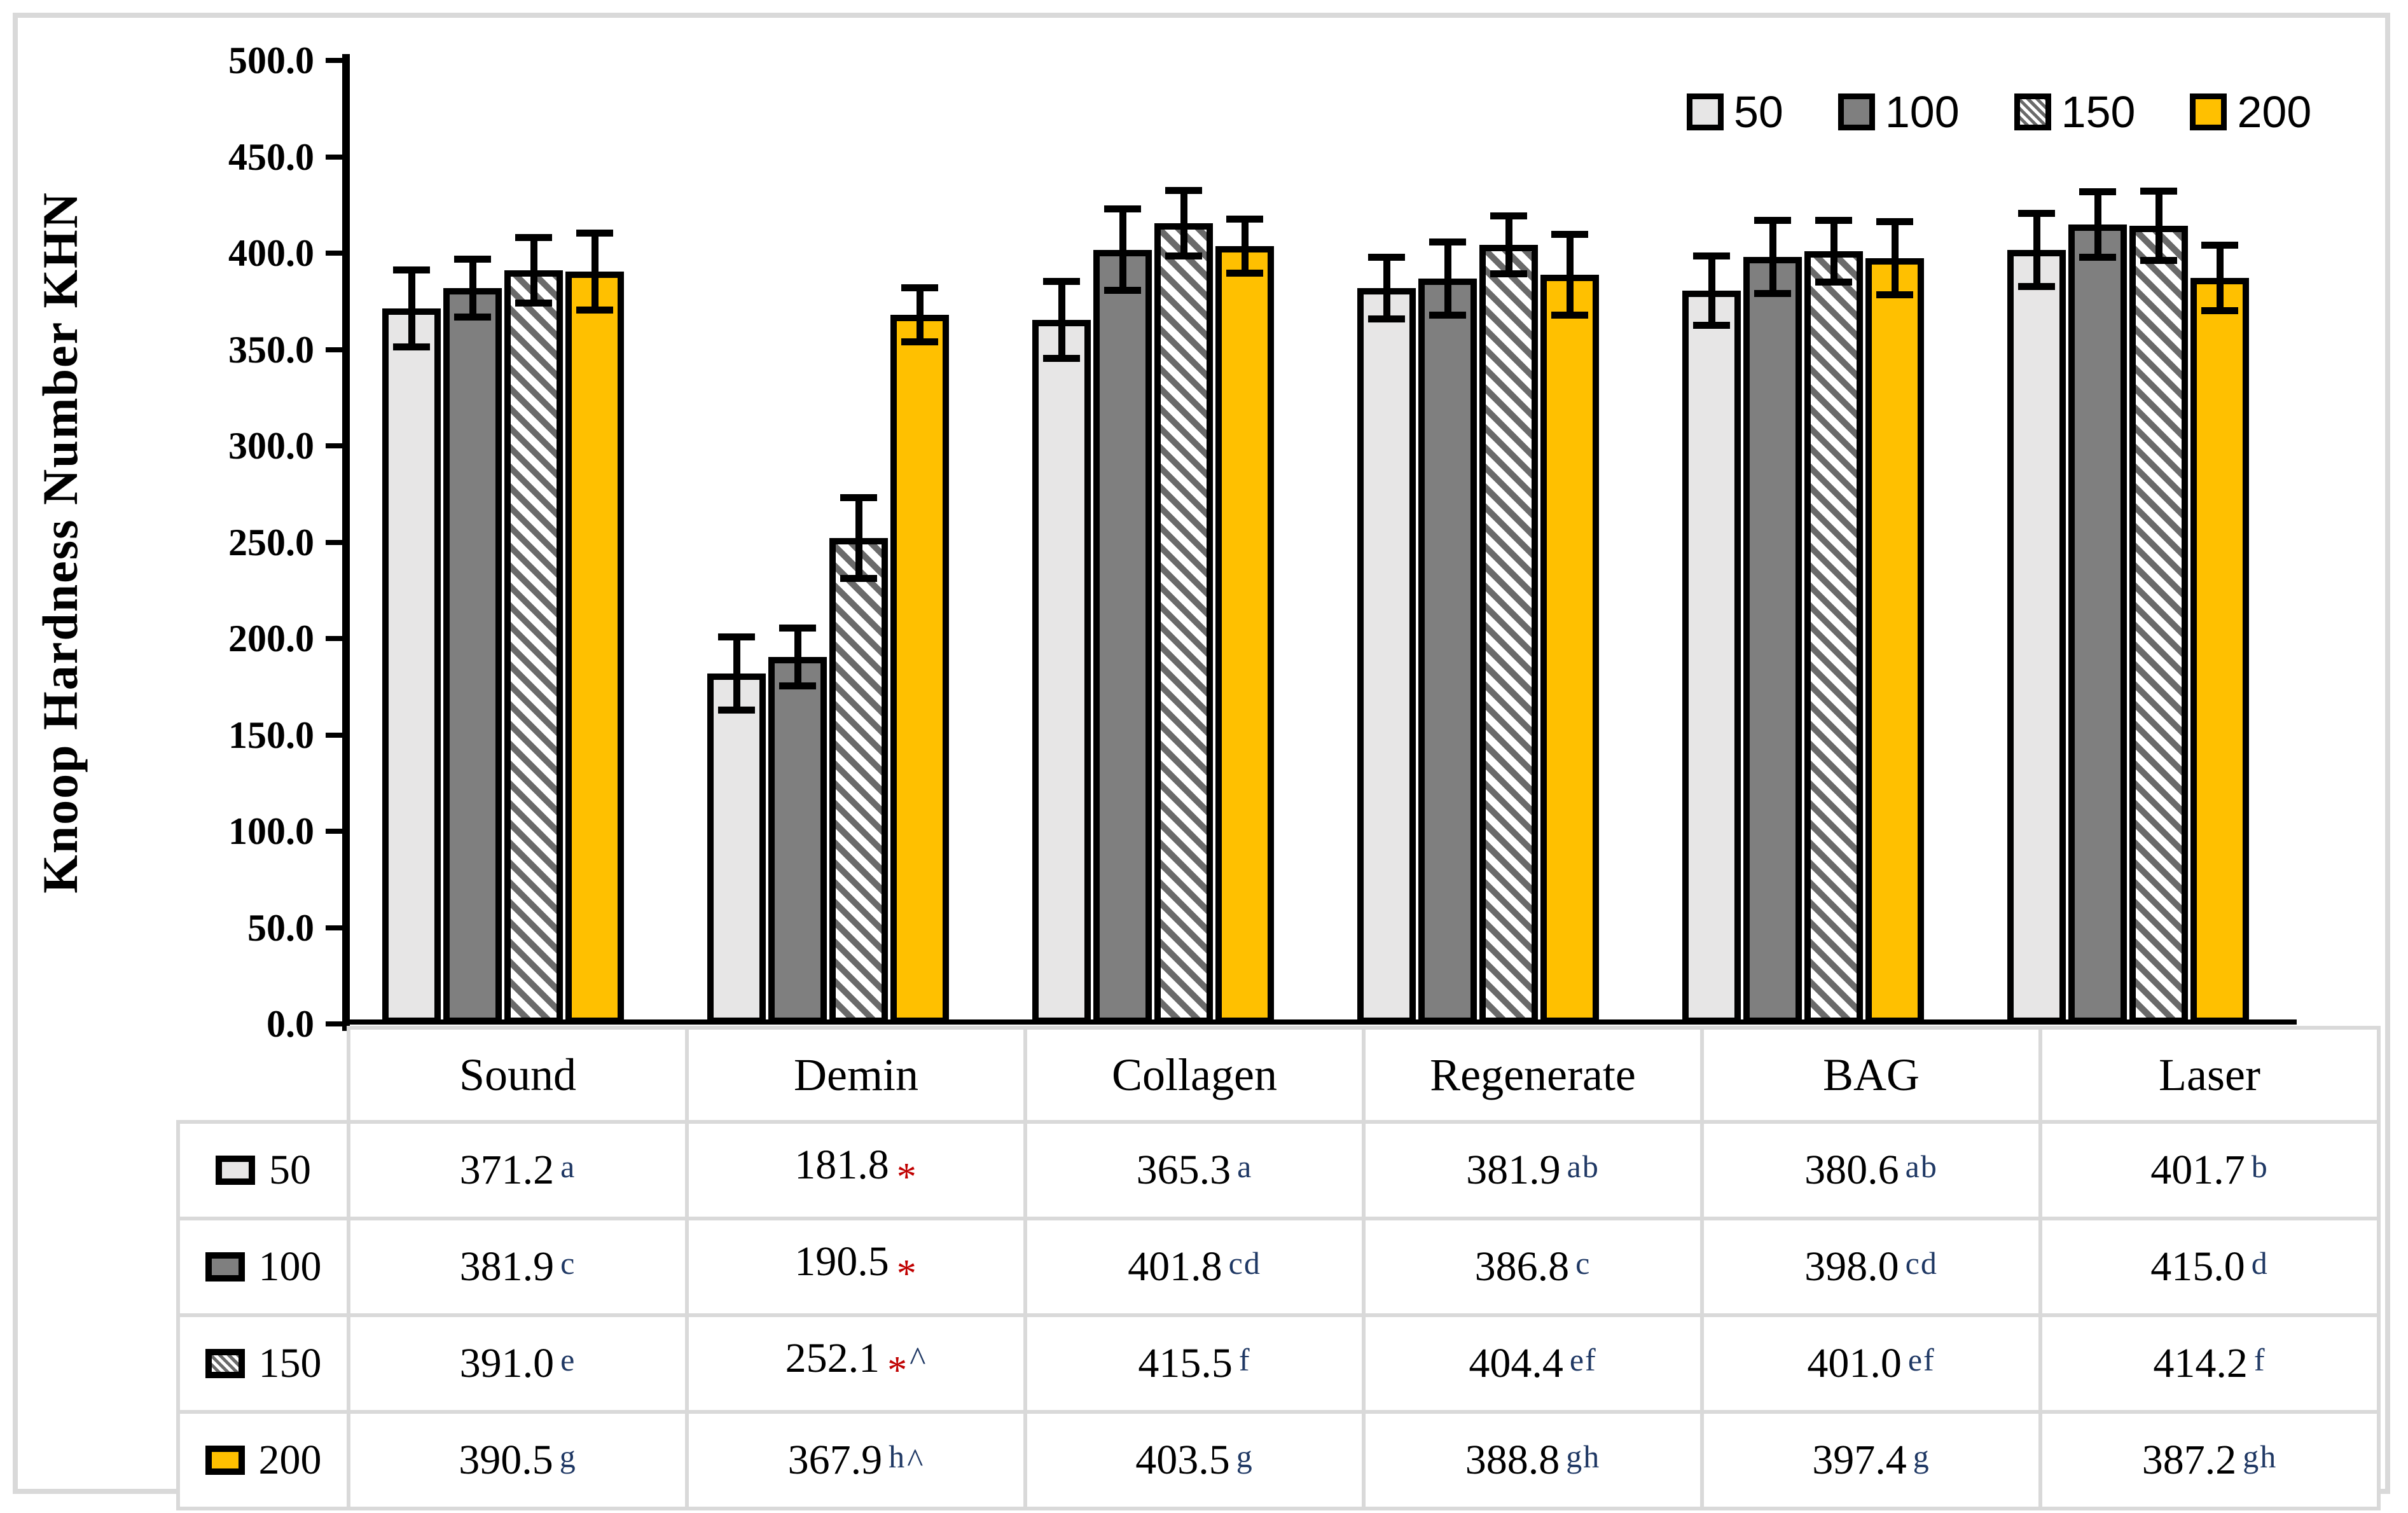 The width and height of the screenshot is (2408, 1513). What do you see at coordinates (1513, 1170) in the screenshot?
I see `cell-value: 381.9` at bounding box center [1513, 1170].